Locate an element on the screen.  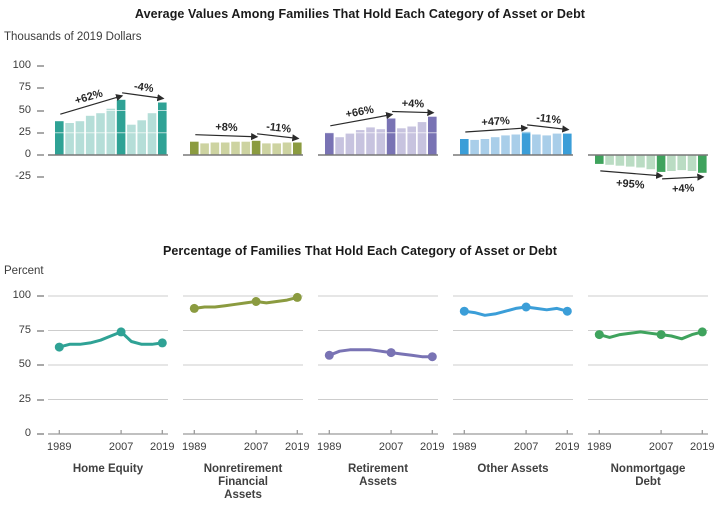
category-label-home-equity: Home Equity is located at coordinates (108, 469).